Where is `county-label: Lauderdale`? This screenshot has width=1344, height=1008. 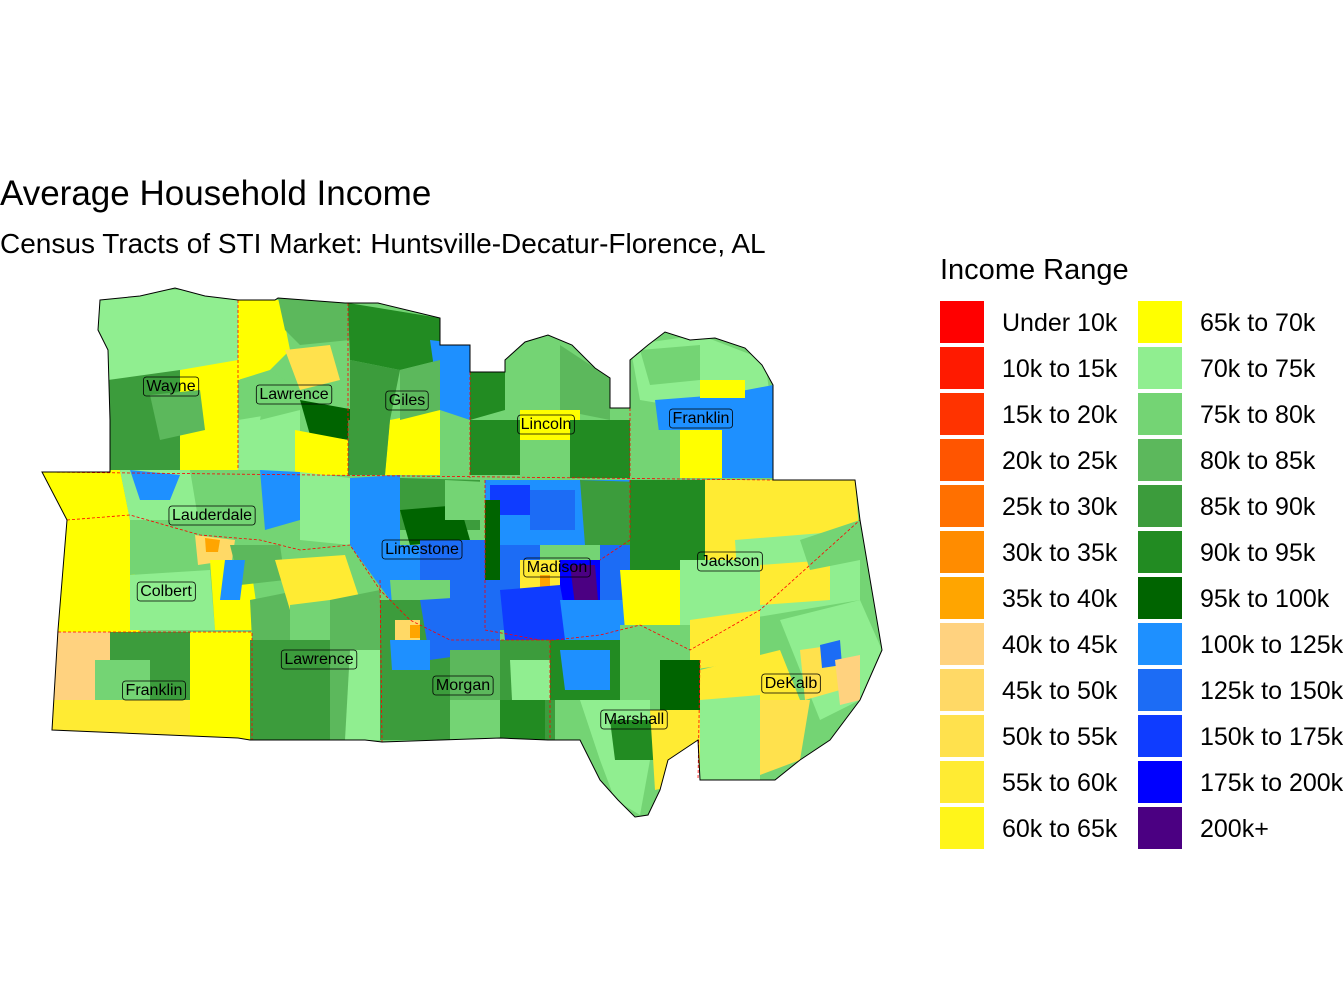
county-label: Lauderdale is located at coordinates (212, 515).